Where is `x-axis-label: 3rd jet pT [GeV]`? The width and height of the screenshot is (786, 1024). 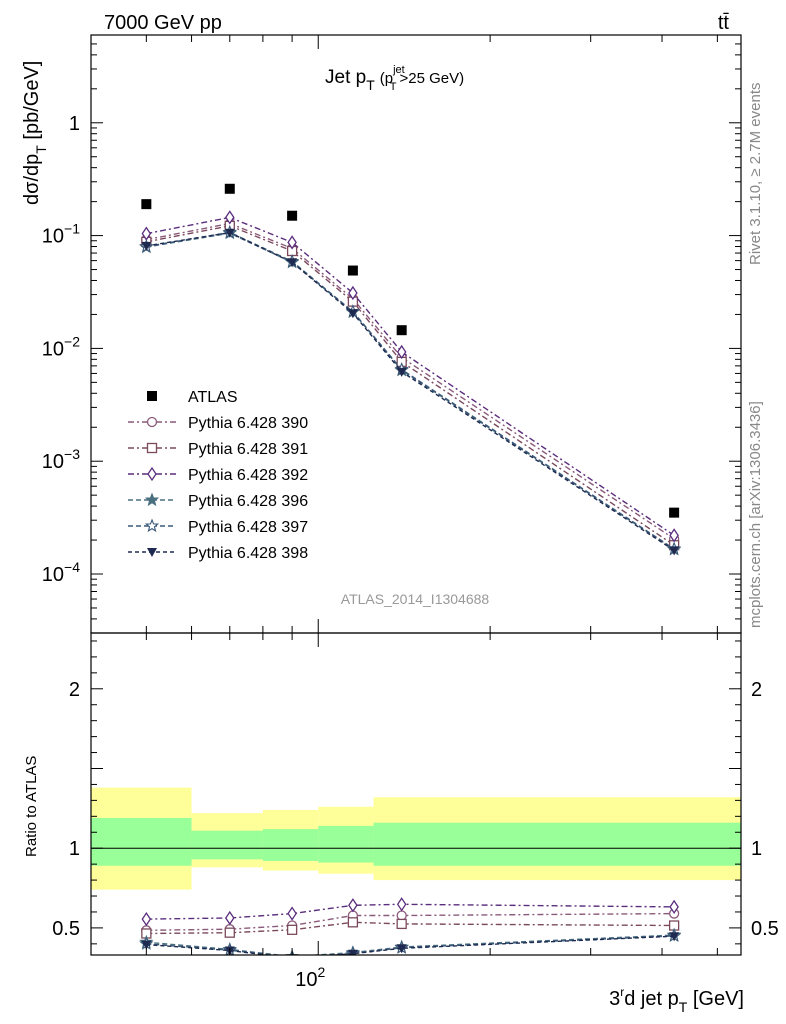
x-axis-label: 3rd jet pT [GeV] is located at coordinates (676, 1000).